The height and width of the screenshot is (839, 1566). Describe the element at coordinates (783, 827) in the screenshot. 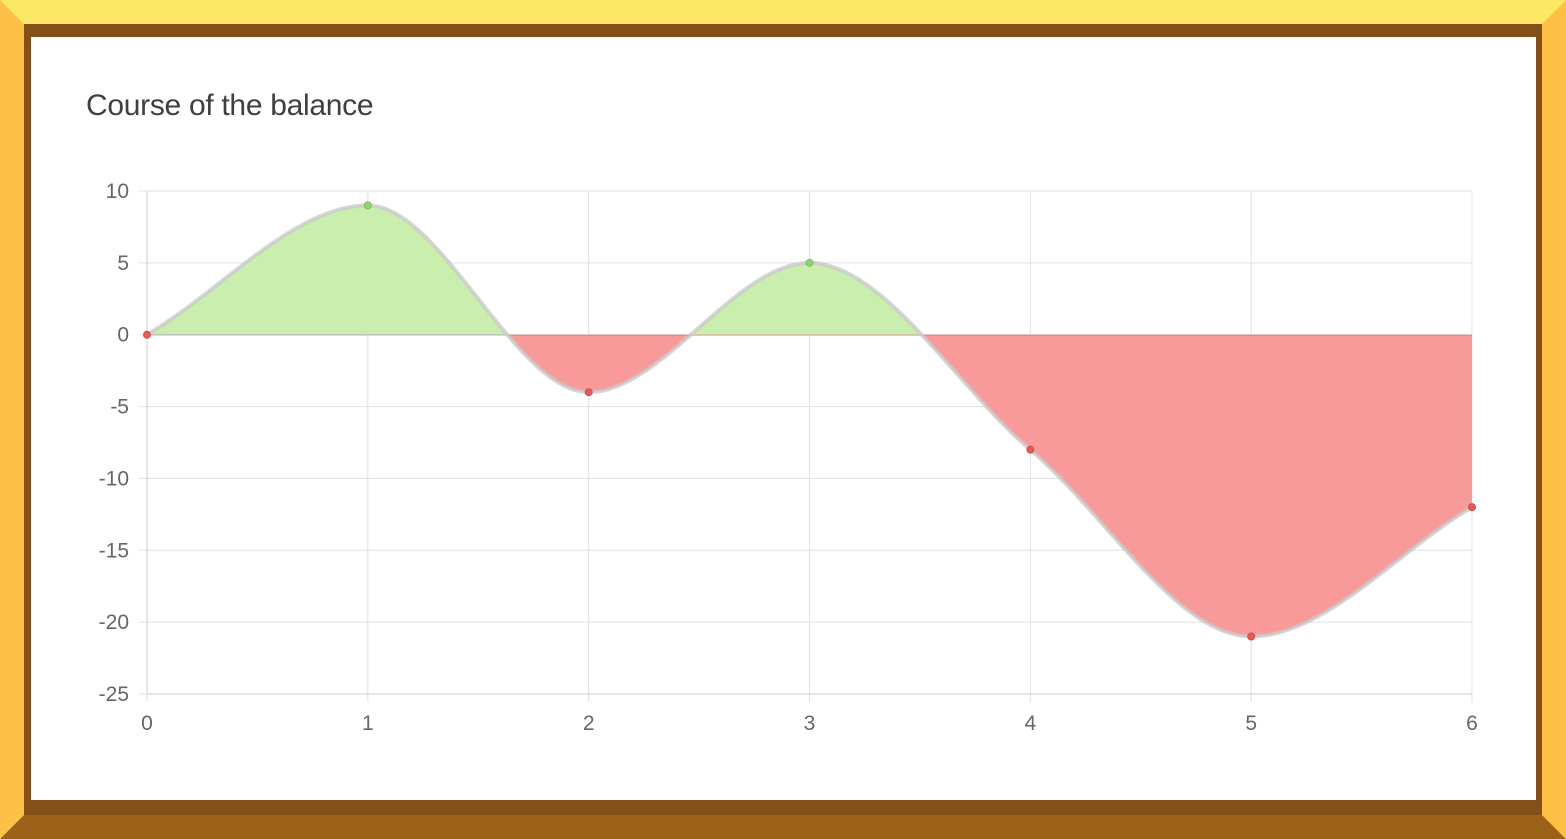

I see `frame-bottom-bevel` at that location.